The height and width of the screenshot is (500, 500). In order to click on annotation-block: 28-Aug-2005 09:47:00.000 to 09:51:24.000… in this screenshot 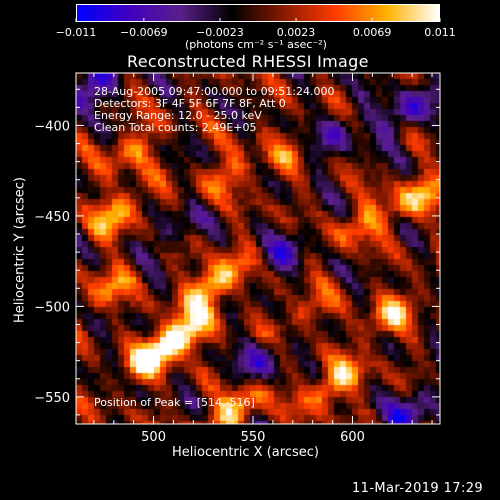, I will do `click(214, 110)`.